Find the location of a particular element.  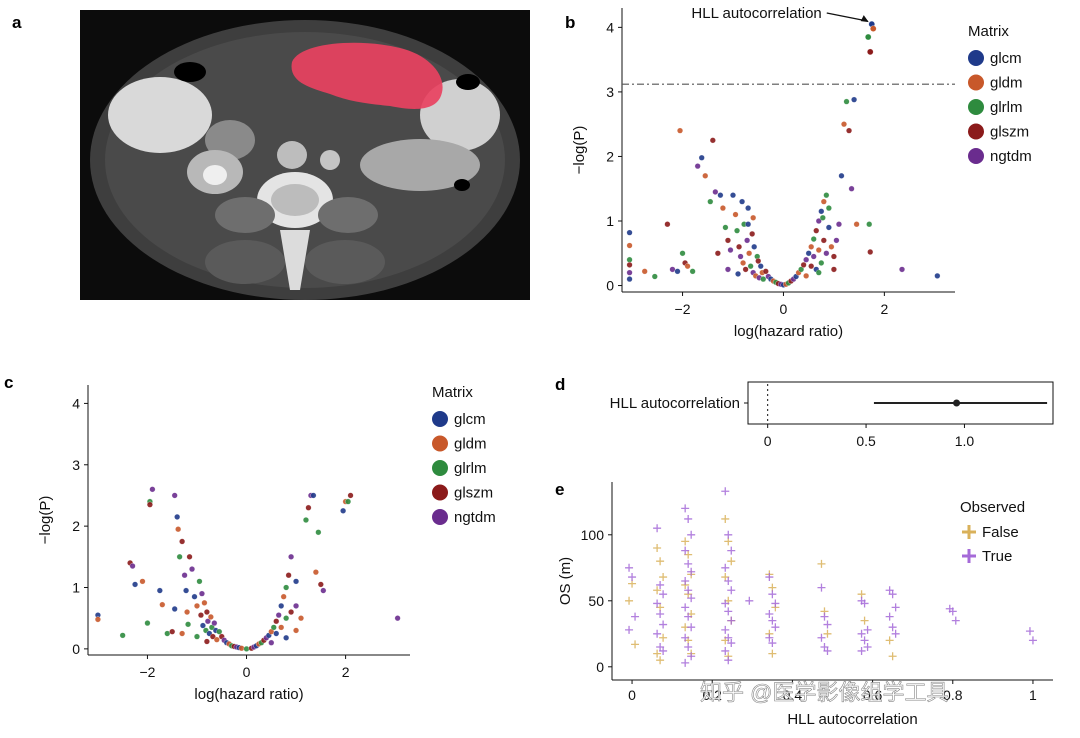

x-tick-label: −2 is located at coordinates (683, 309).